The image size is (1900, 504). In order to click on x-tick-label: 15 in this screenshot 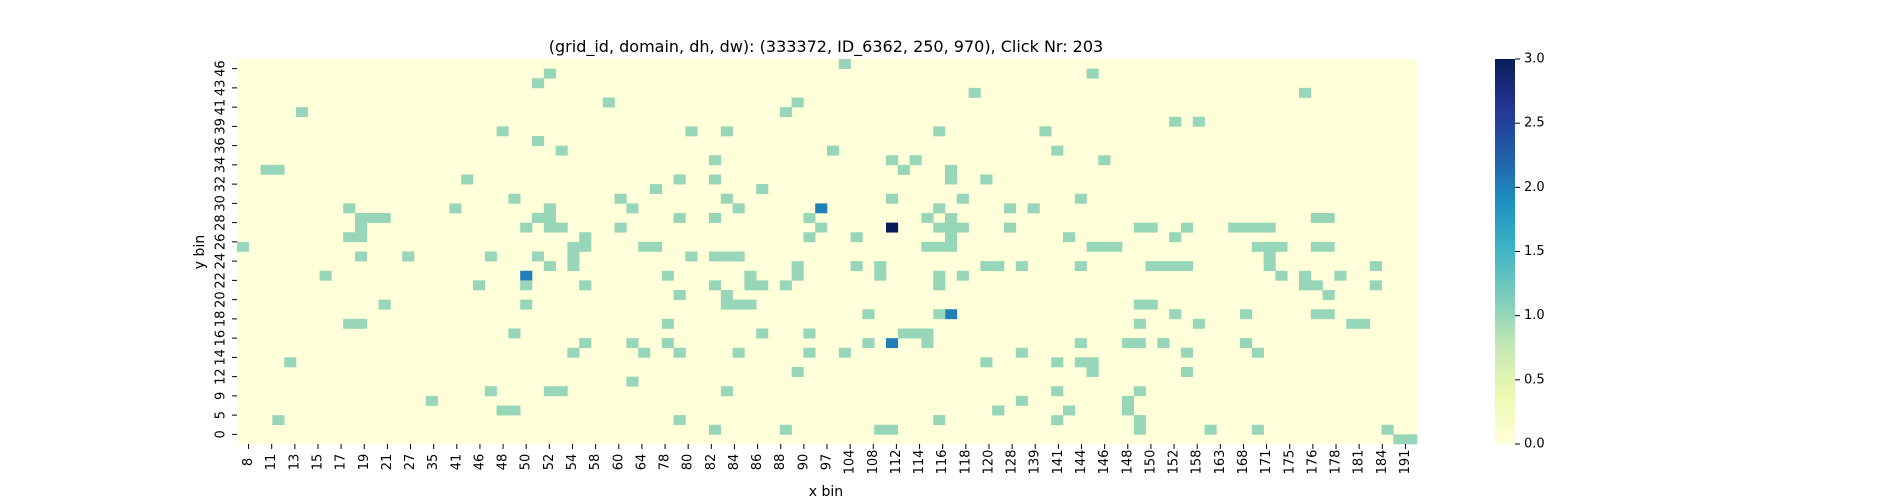, I will do `click(317, 462)`.